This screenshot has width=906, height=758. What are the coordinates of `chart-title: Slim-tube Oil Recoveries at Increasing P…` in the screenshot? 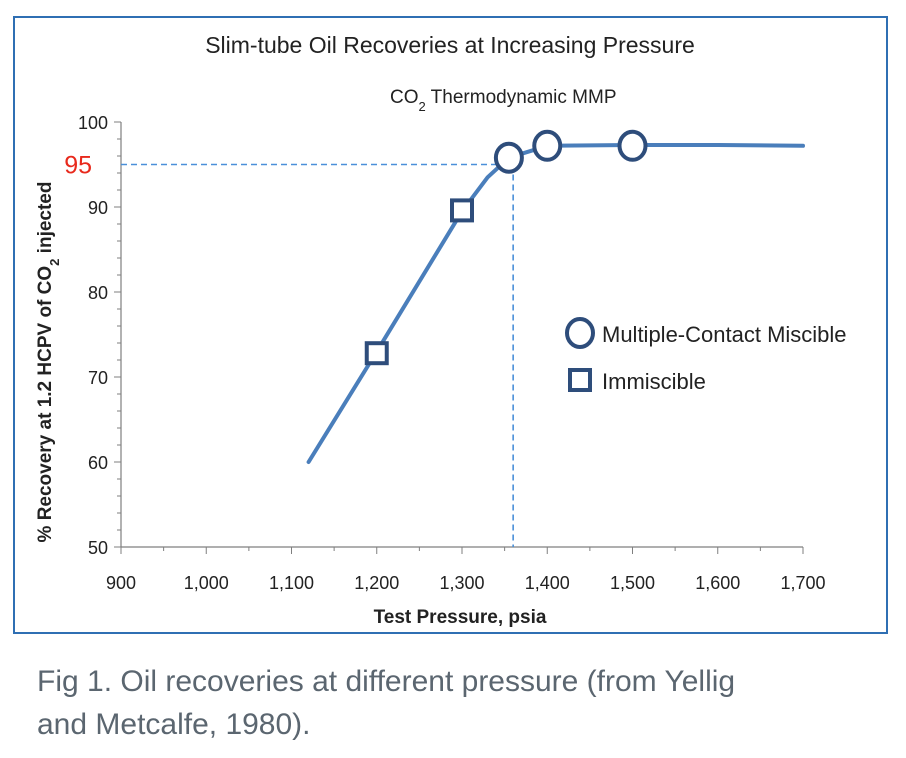 It's located at (450, 45).